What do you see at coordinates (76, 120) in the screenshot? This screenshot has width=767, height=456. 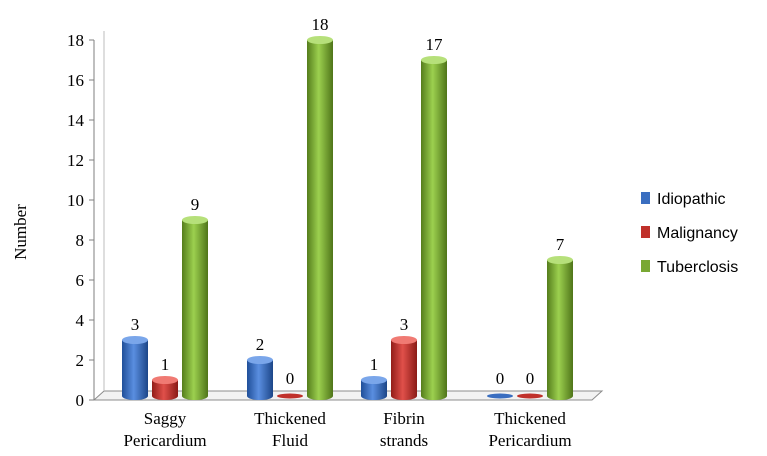 I see `y-tick-label: 14` at bounding box center [76, 120].